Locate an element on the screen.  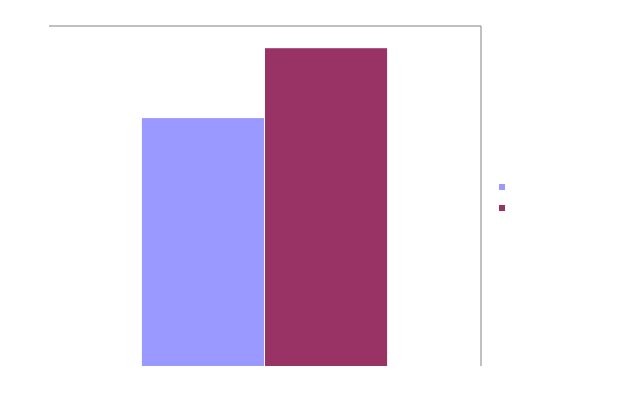
legend is located at coordinates (502, 197).